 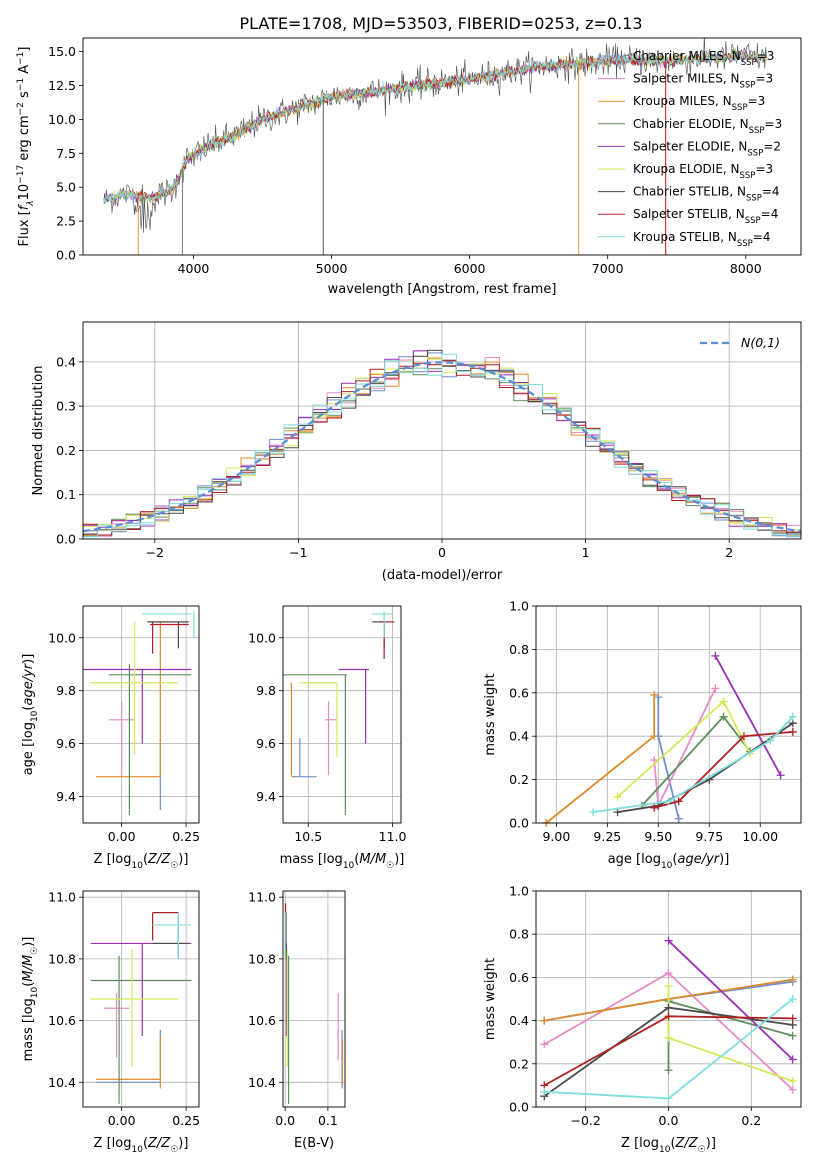 What do you see at coordinates (393, 836) in the screenshot?
I see `x-tick-label: 11.0` at bounding box center [393, 836].